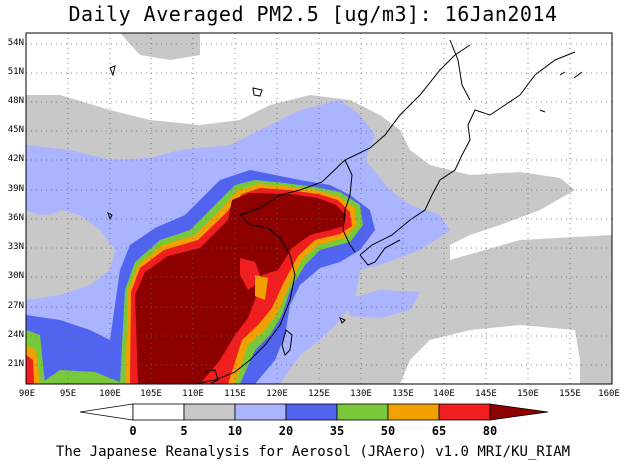 This screenshot has width=626, height=466. Describe the element at coordinates (15, 189) in the screenshot. I see `lat-label: 39N` at that location.